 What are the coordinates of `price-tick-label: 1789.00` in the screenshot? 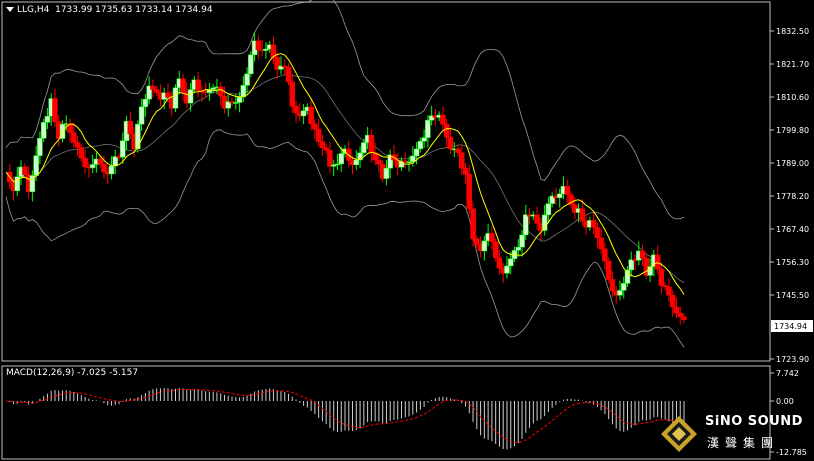 It's located at (792, 163).